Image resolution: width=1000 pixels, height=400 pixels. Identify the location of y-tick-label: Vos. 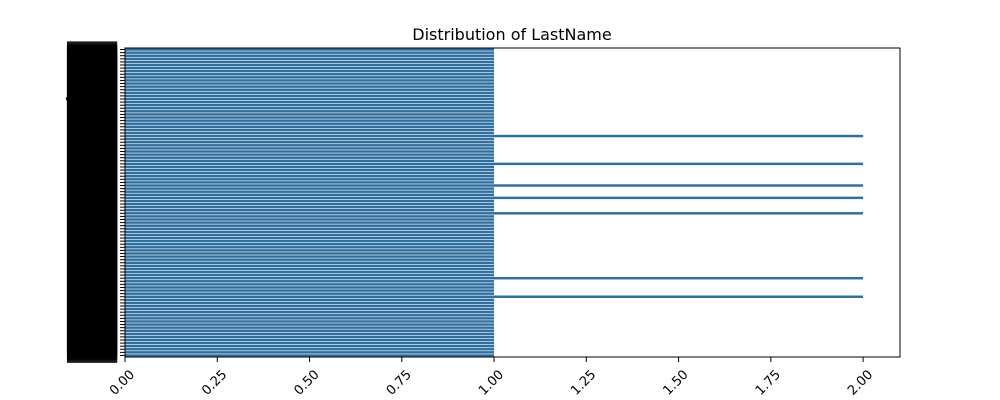
(105, 178).